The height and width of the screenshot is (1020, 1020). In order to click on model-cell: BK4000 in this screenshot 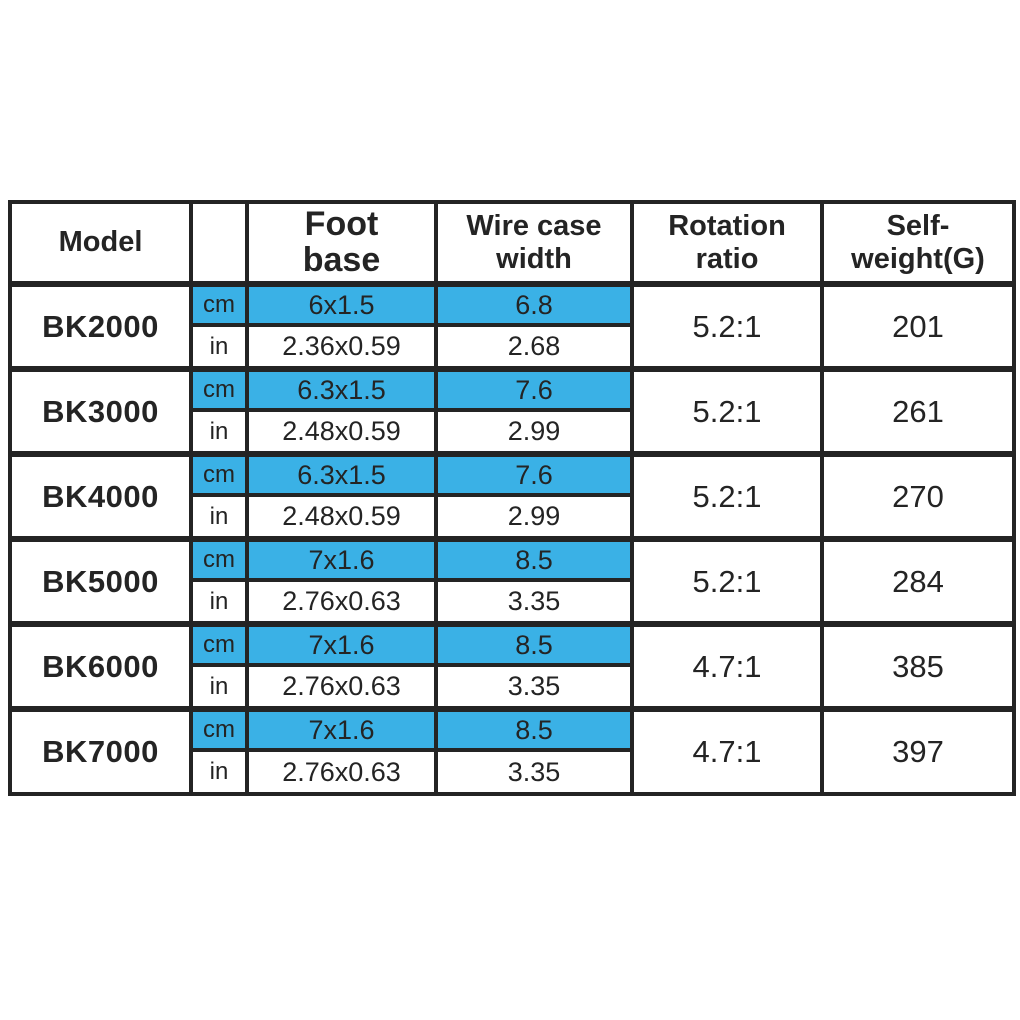, I will do `click(100, 496)`.